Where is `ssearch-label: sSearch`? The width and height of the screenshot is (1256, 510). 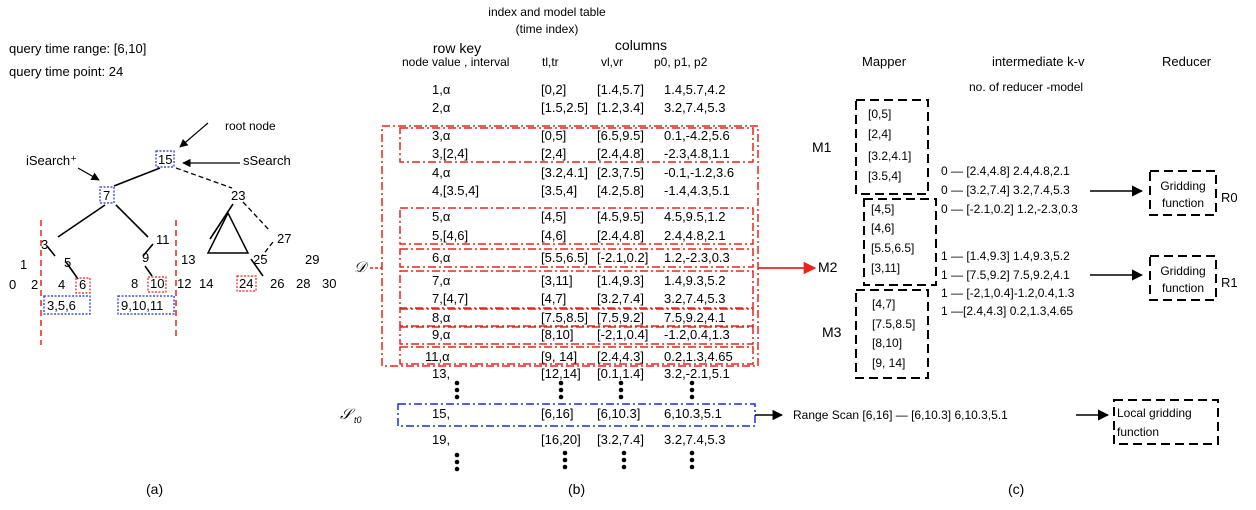 ssearch-label: sSearch is located at coordinates (267, 160).